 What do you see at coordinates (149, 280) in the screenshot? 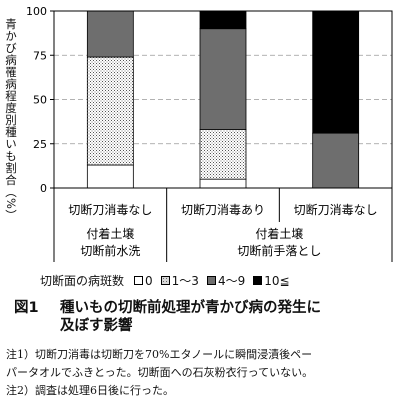
I see `legend-label-0: 0` at bounding box center [149, 280].